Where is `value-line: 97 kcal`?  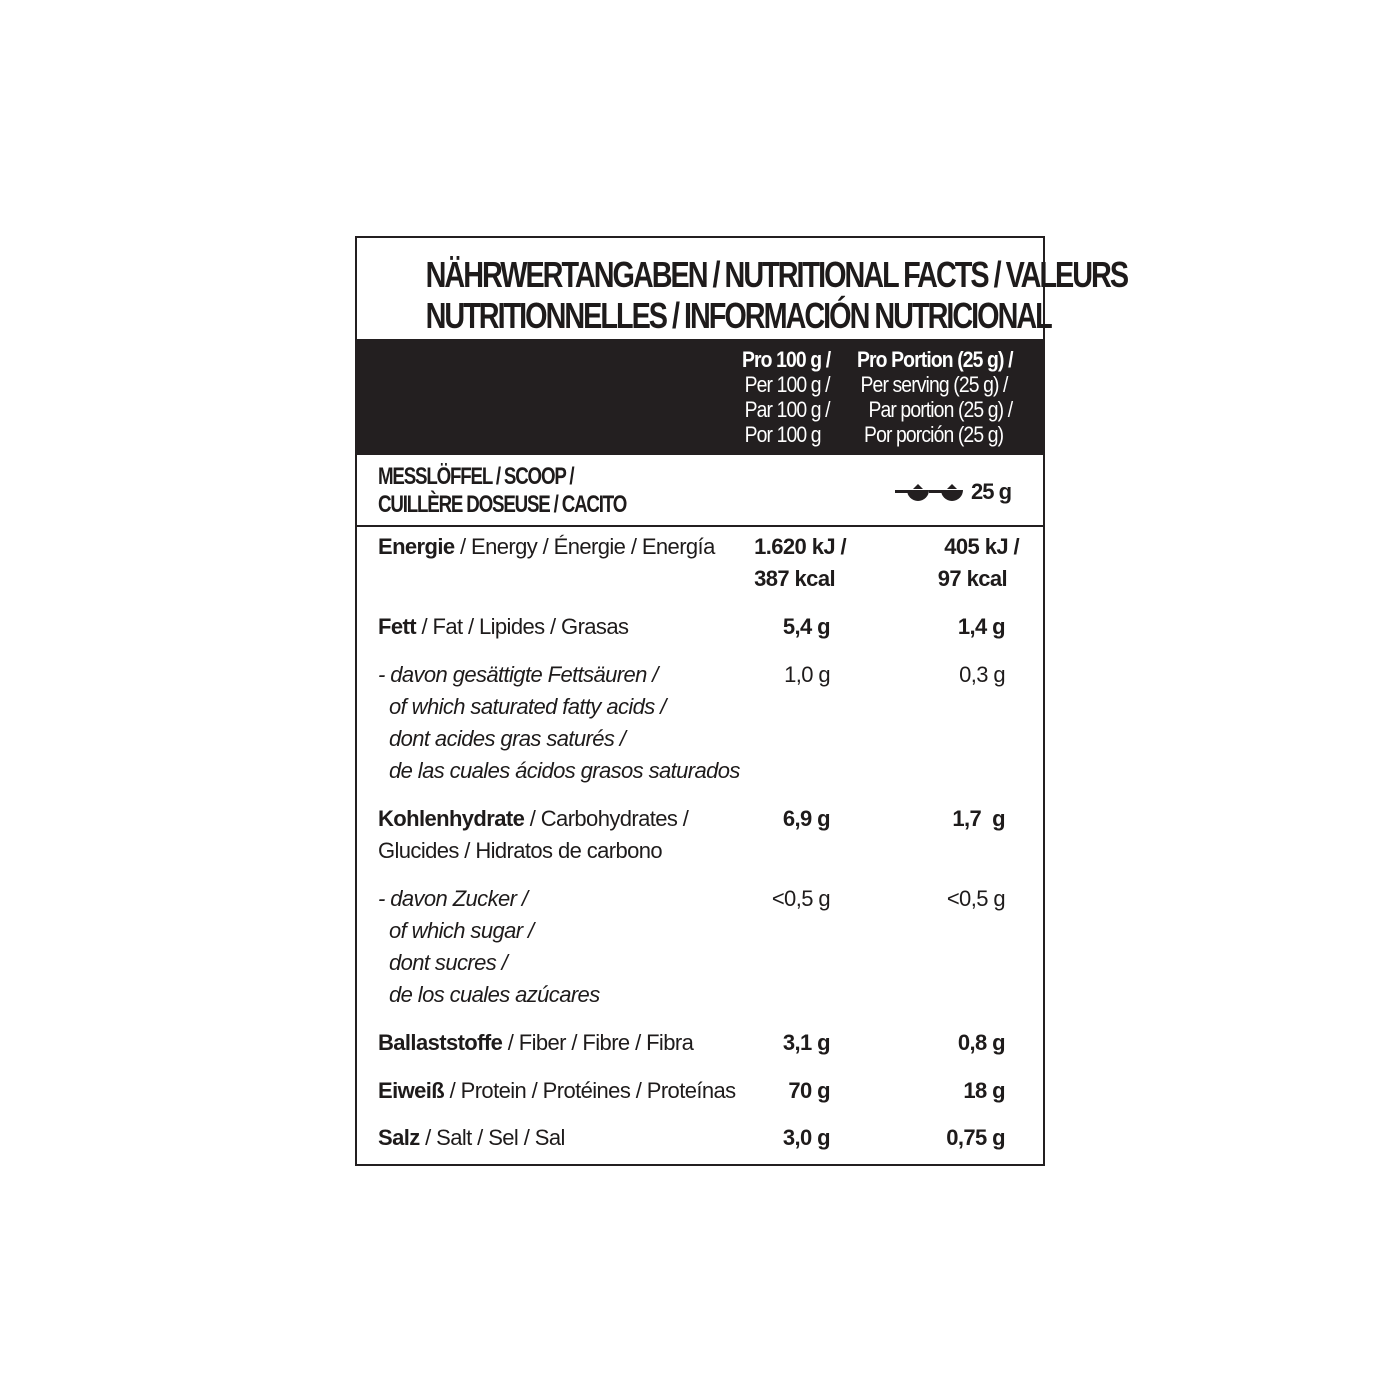 value-line: 97 kcal is located at coordinates (972, 578).